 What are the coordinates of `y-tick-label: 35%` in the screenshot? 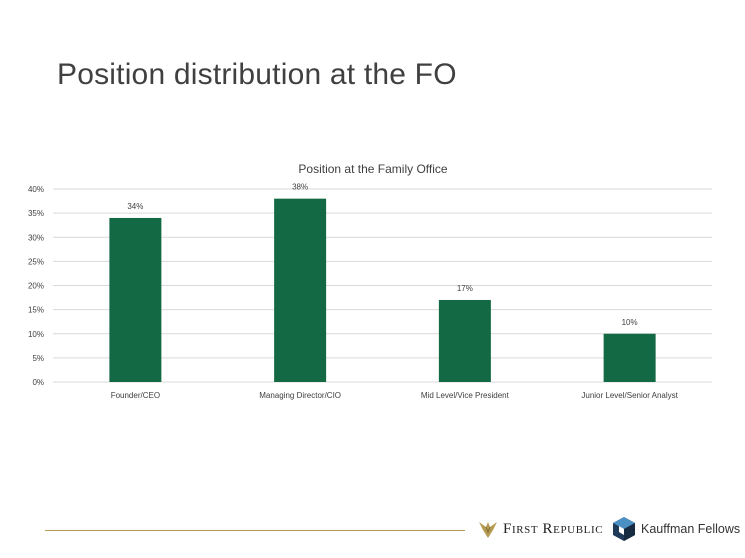 It's located at (36, 213).